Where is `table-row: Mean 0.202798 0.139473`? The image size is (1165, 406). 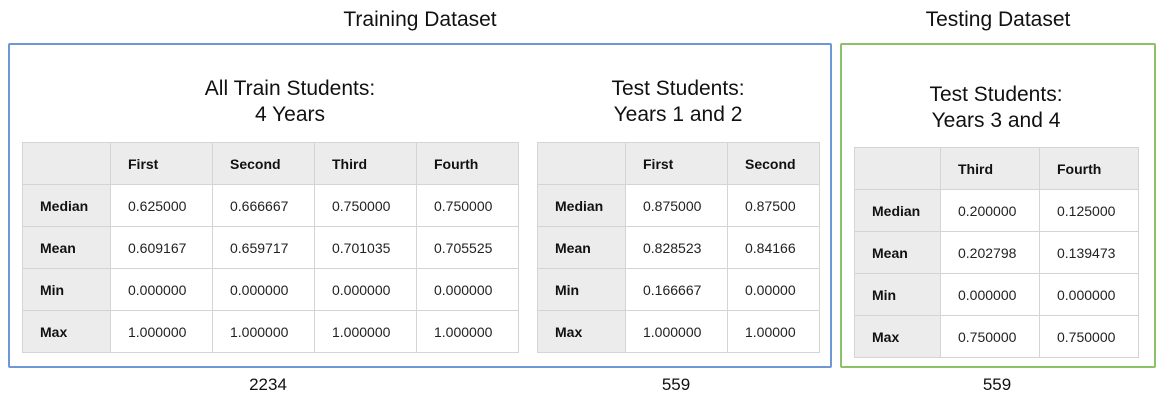
table-row: Mean 0.202798 0.139473 is located at coordinates (996, 252).